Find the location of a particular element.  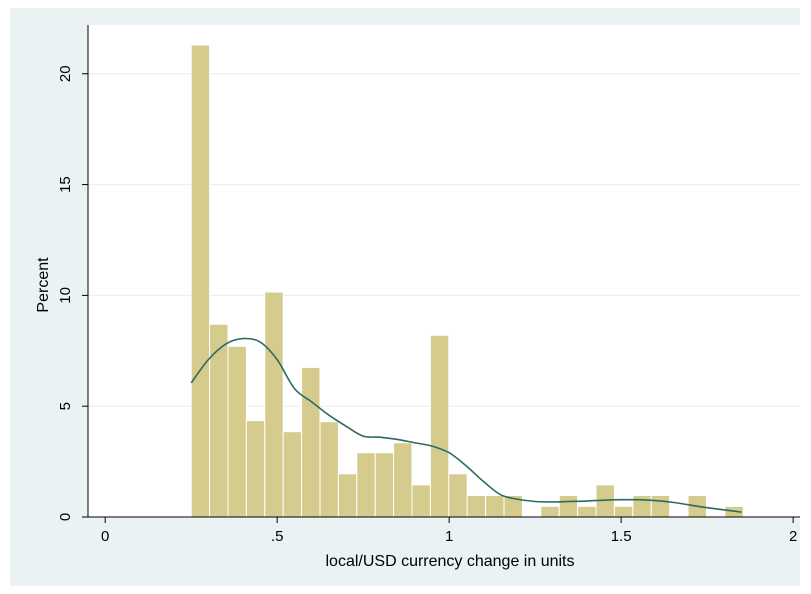

y-tick-label: 5 is located at coordinates (65, 406).